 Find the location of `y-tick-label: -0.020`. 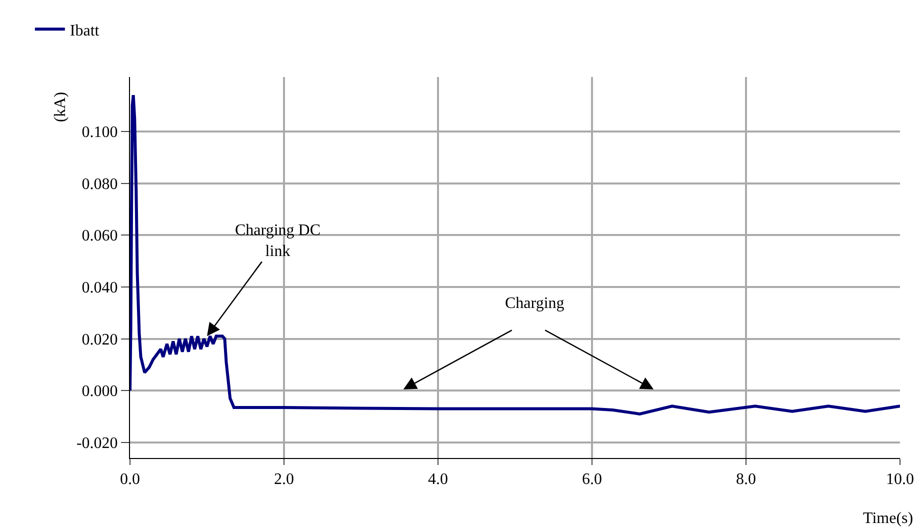

y-tick-label: -0.020 is located at coordinates (97, 443).